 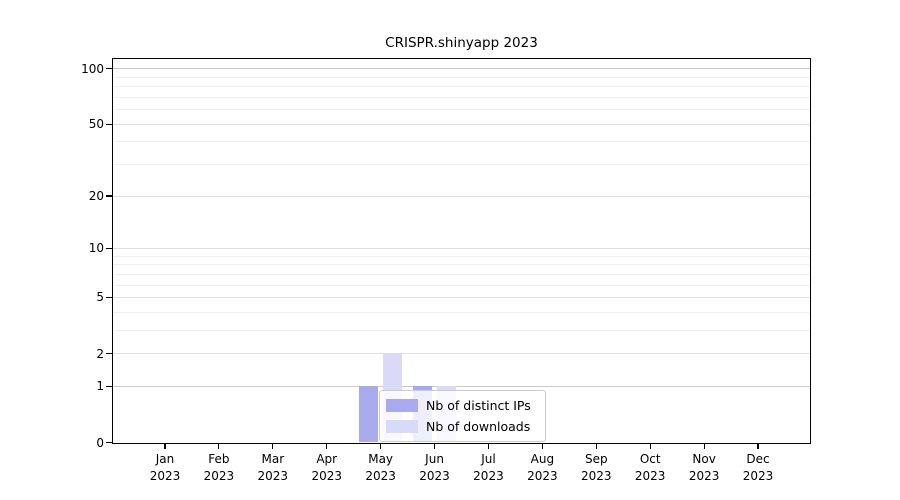 I want to click on y-tick-label: 5, so click(x=100, y=297).